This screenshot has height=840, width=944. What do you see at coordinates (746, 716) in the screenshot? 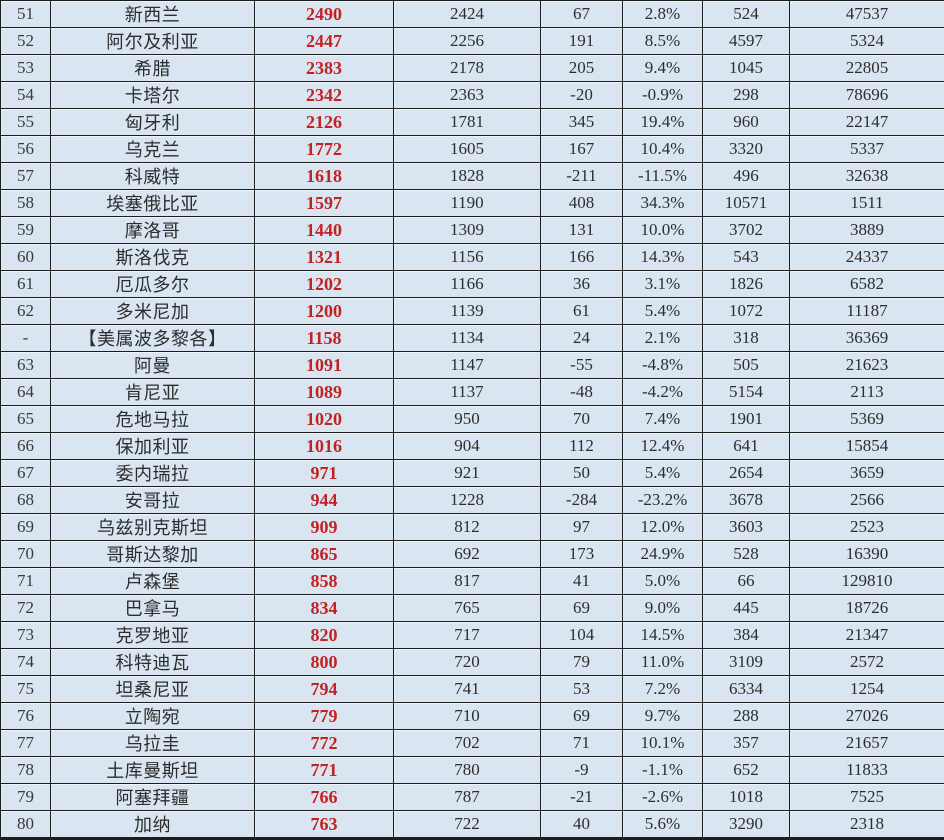
I see `value-a-cell: 288` at bounding box center [746, 716].